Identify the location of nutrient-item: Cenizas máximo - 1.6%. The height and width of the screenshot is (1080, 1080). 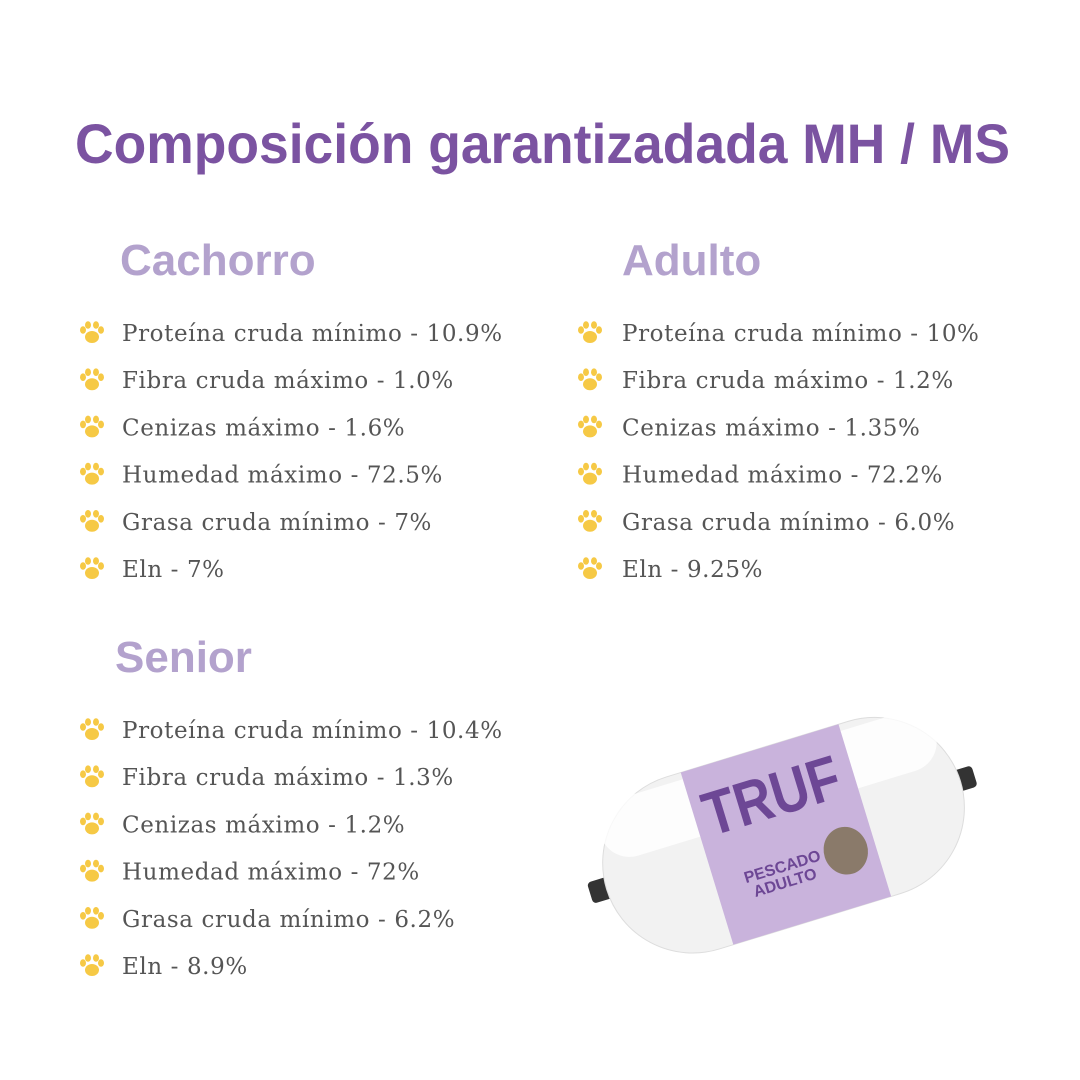
(263, 428).